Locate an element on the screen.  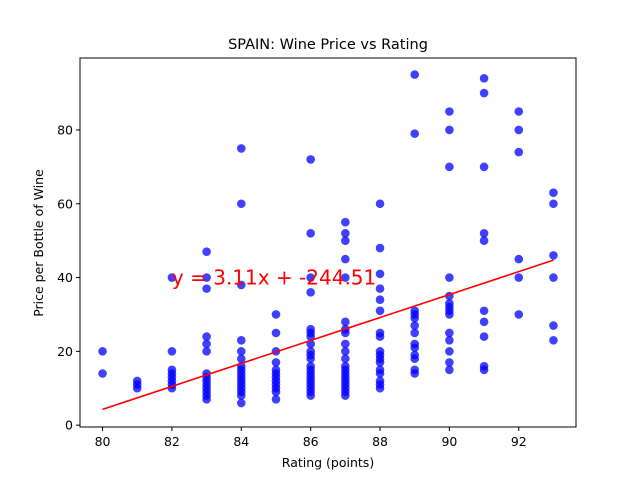
x-tick-label: 92 is located at coordinates (519, 441).